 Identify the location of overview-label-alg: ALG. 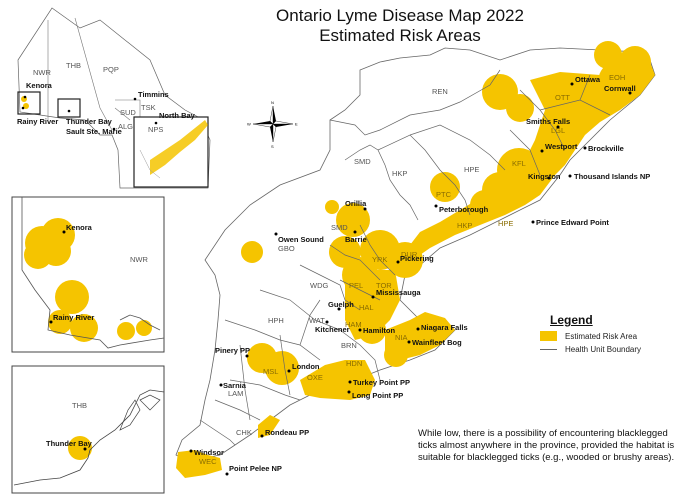
(125, 126).